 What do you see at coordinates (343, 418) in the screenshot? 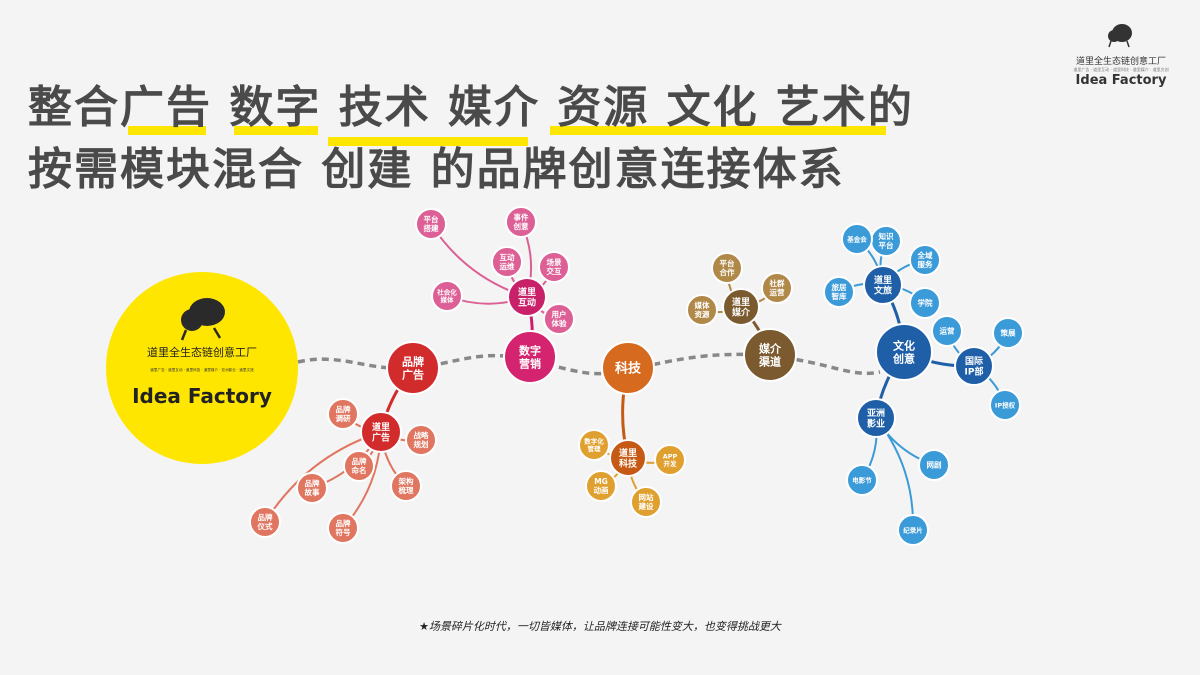
I see `leaf-node-label: 调研` at bounding box center [343, 418].